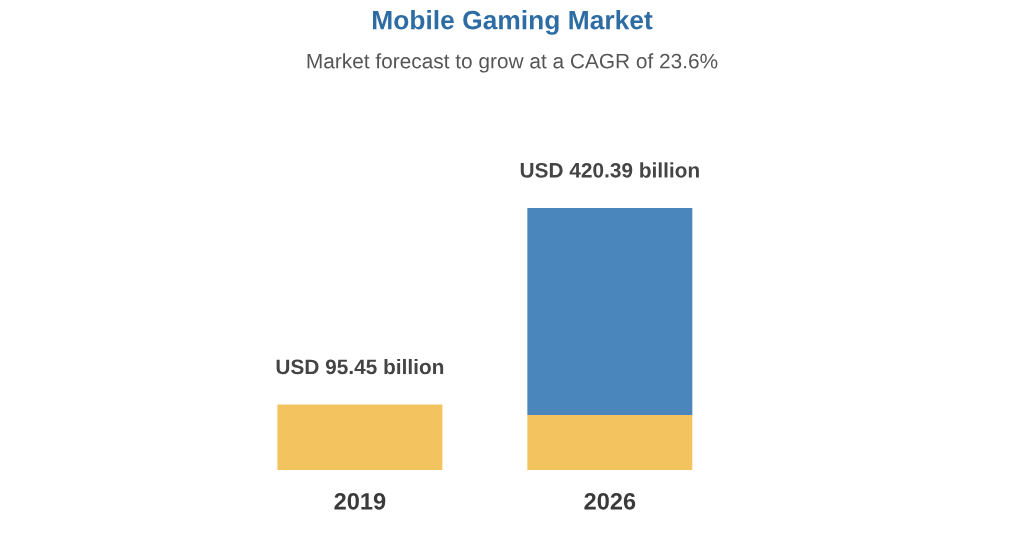 This screenshot has width=1024, height=533. What do you see at coordinates (360, 501) in the screenshot?
I see `x-tick-label: 2019` at bounding box center [360, 501].